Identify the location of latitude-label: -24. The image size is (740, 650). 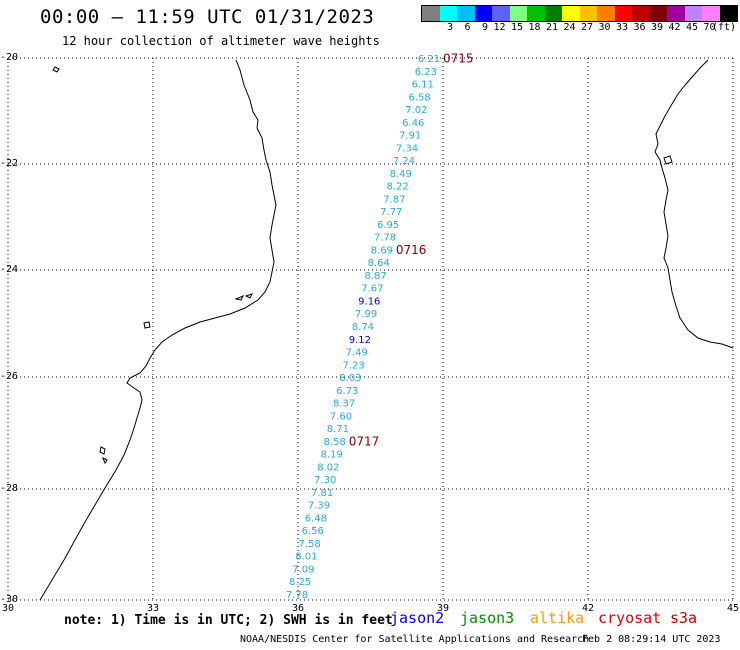
(9, 269).